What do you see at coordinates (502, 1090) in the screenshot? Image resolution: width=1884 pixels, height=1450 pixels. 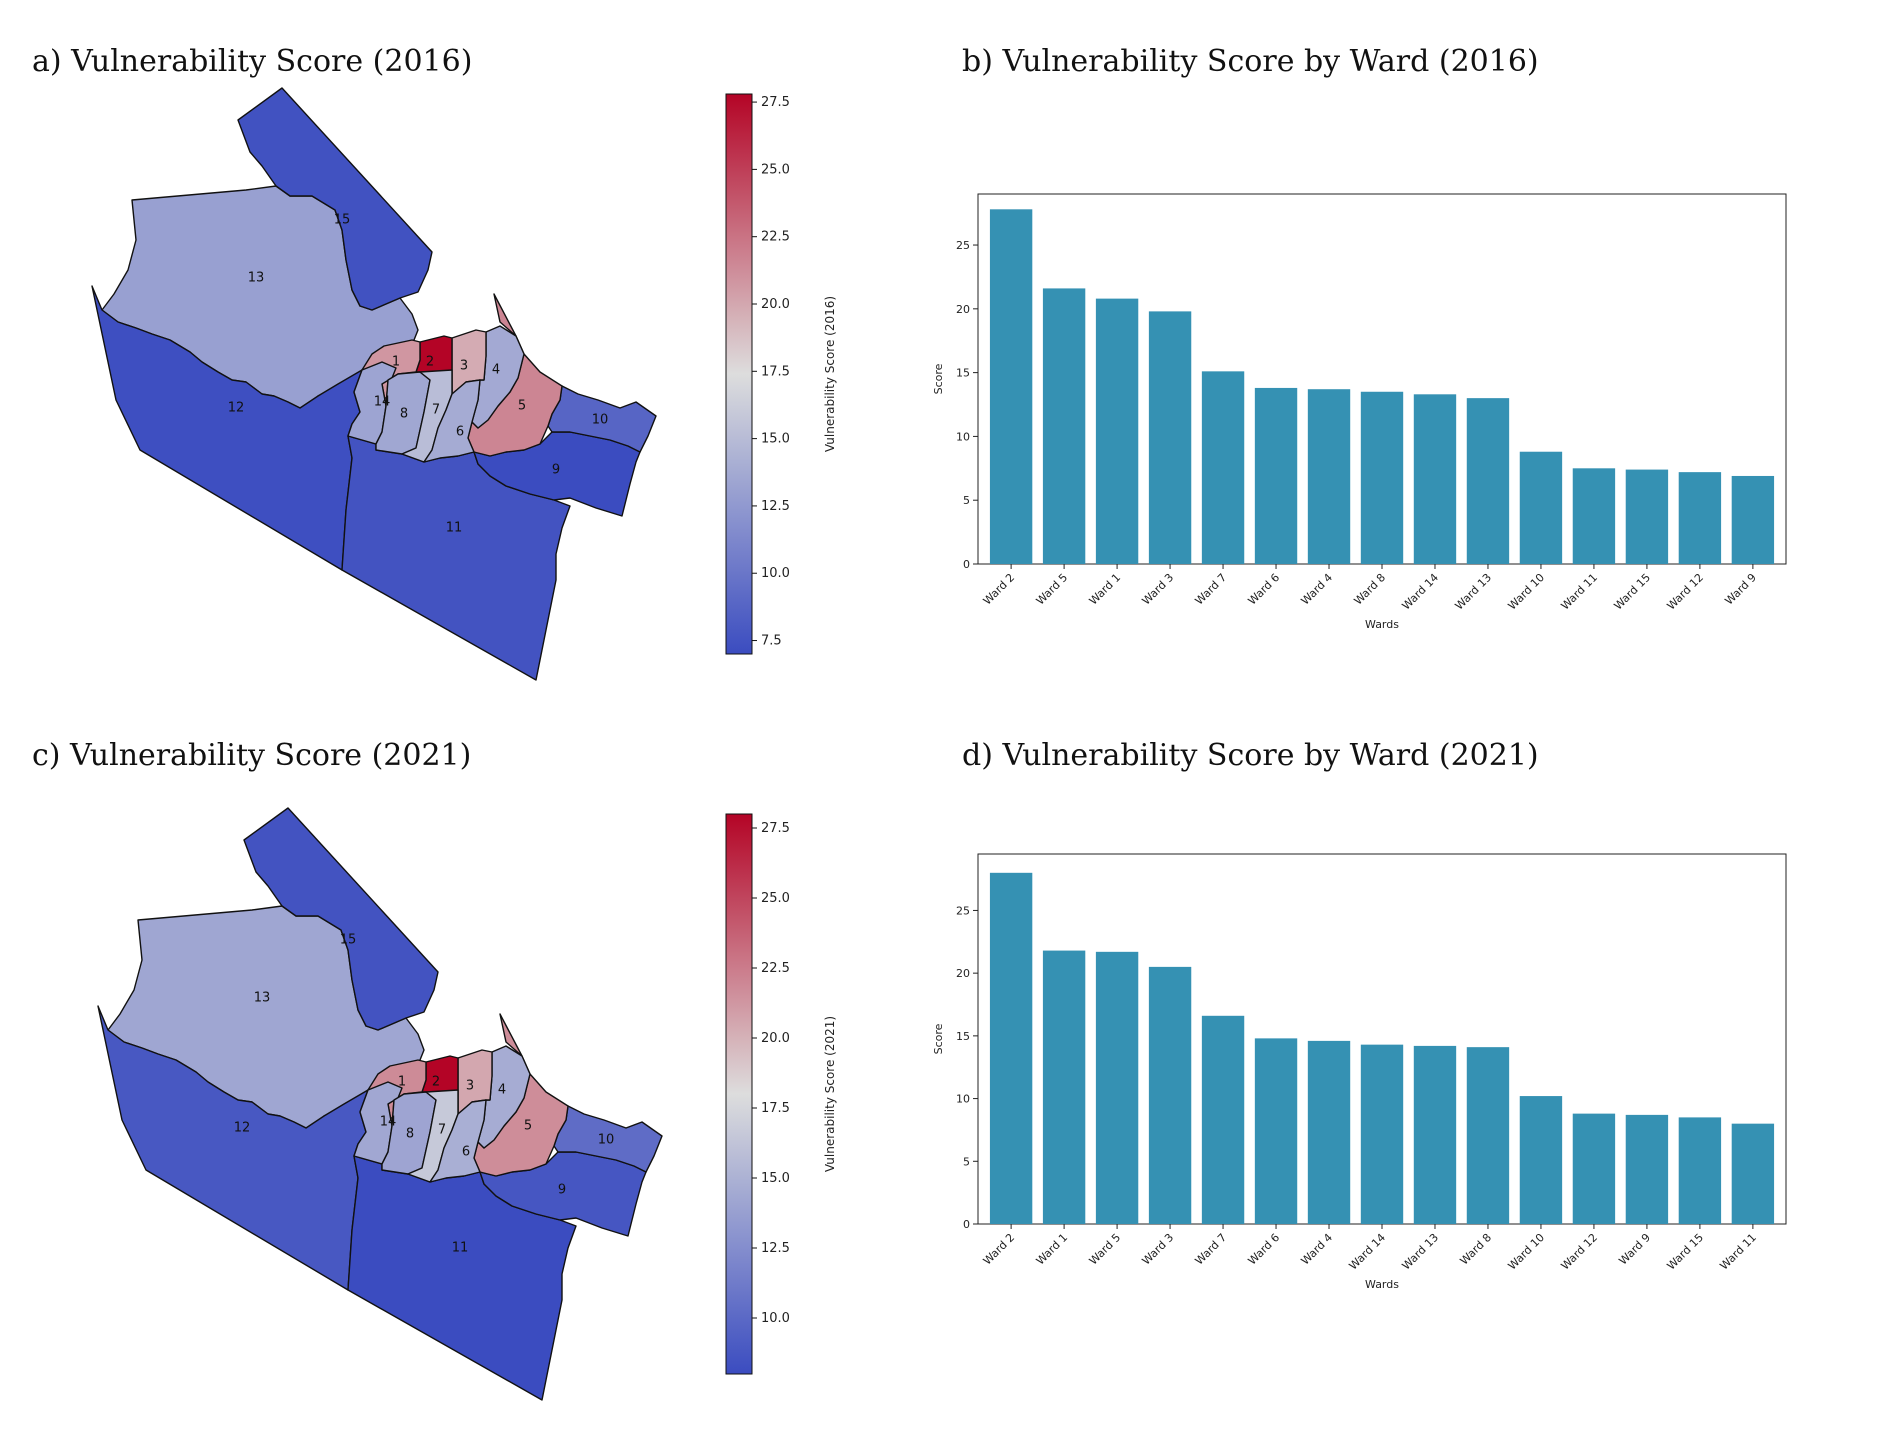 I see `ward-4-label: 4` at bounding box center [502, 1090].